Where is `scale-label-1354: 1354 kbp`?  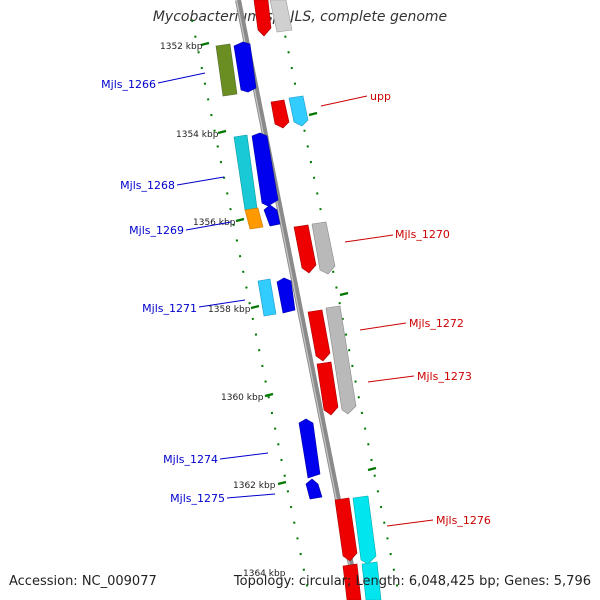 scale-label-1354: 1354 kbp is located at coordinates (197, 135).